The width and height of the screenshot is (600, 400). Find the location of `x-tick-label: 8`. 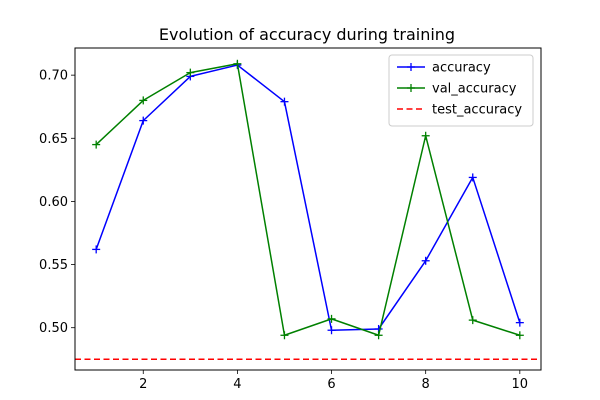

x-tick-label: 8 is located at coordinates (426, 384).